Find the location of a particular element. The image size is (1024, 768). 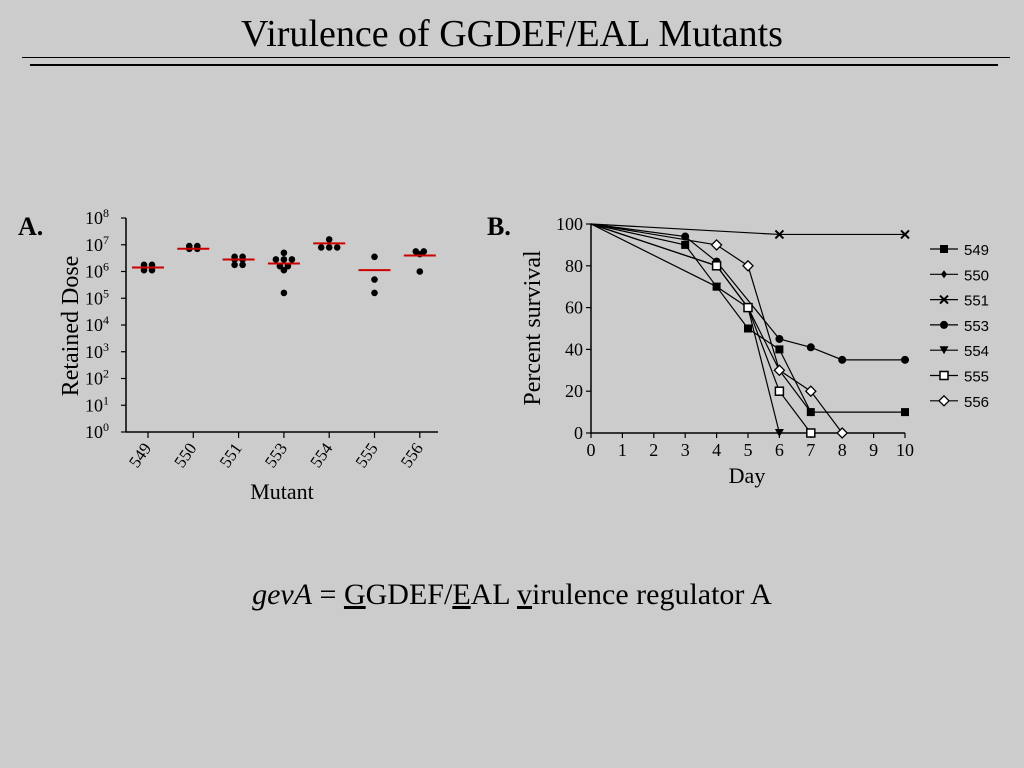

series-549-line is located at coordinates (747, 318).